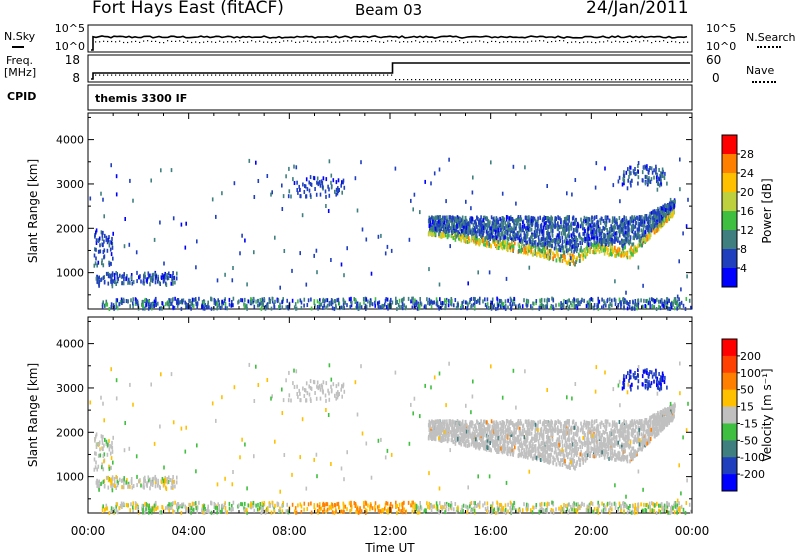 The height and width of the screenshot is (554, 800). Describe the element at coordinates (764, 82) in the screenshot. I see `nave-dotted-key` at that location.